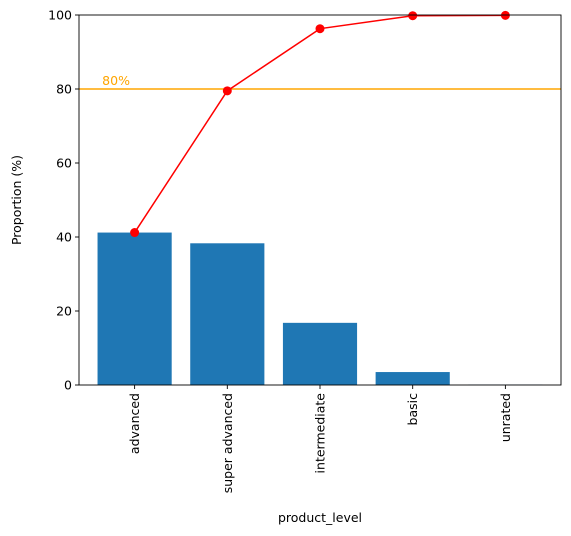 This screenshot has width=571, height=536. I want to click on cumulative-point-super-advanced, so click(227, 91).